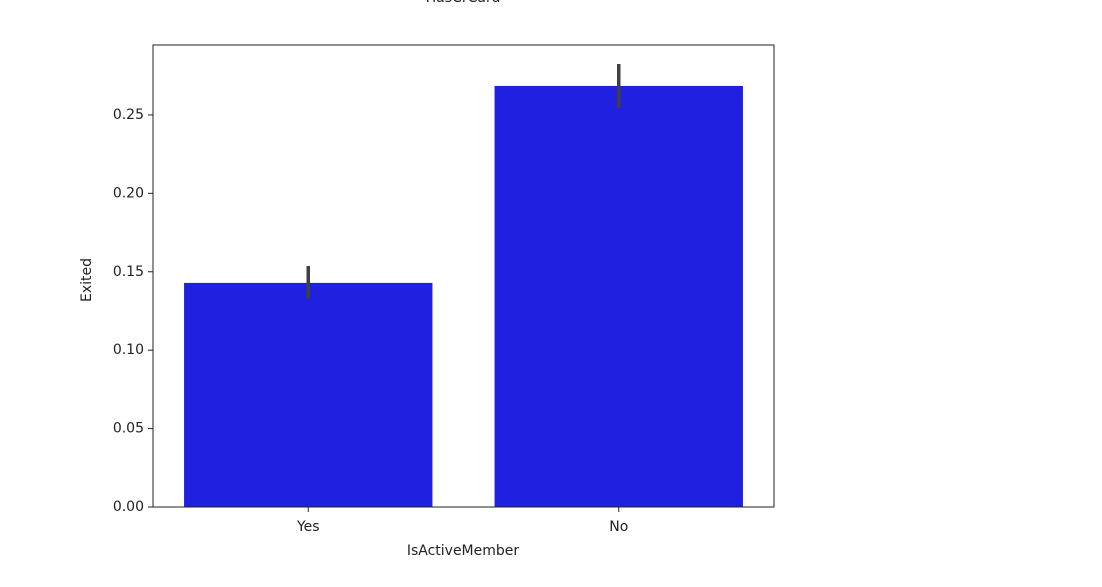 The image size is (1102, 587). What do you see at coordinates (87, 280) in the screenshot?
I see `y-axis-label: Exited` at bounding box center [87, 280].